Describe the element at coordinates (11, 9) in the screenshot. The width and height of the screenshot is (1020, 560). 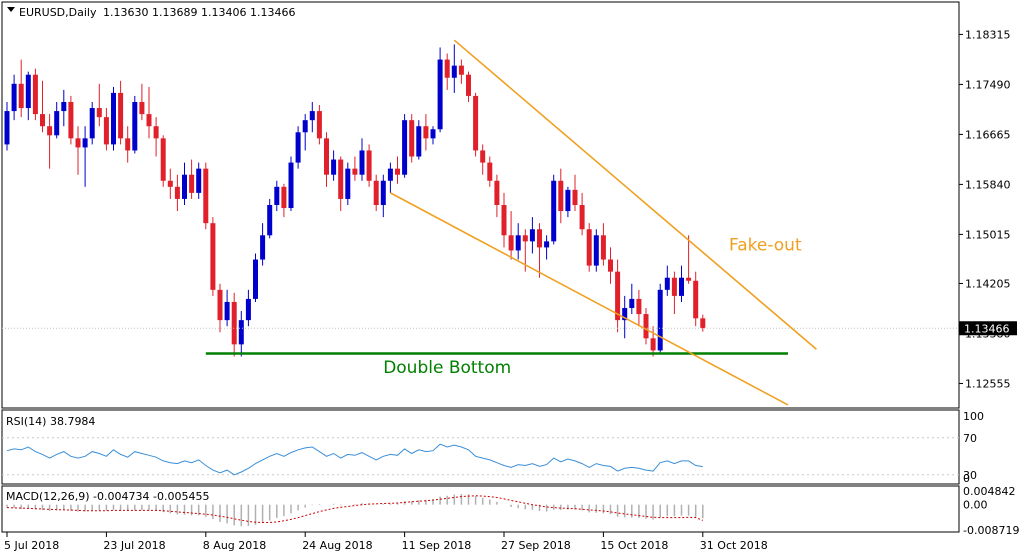
I see `collapse-arrow-icon` at that location.